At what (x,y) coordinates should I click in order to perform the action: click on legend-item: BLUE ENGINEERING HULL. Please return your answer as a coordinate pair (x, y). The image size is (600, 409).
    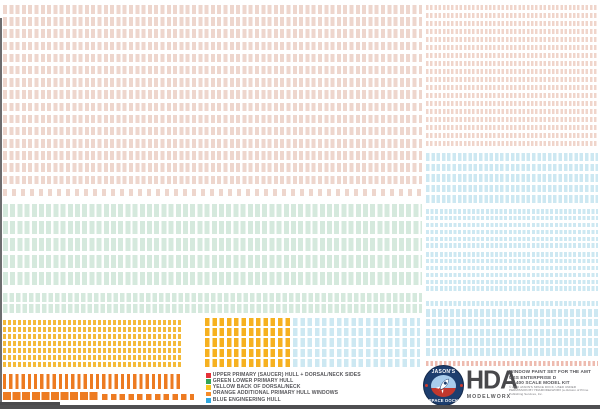
    Looking at the image, I should click on (313, 400).